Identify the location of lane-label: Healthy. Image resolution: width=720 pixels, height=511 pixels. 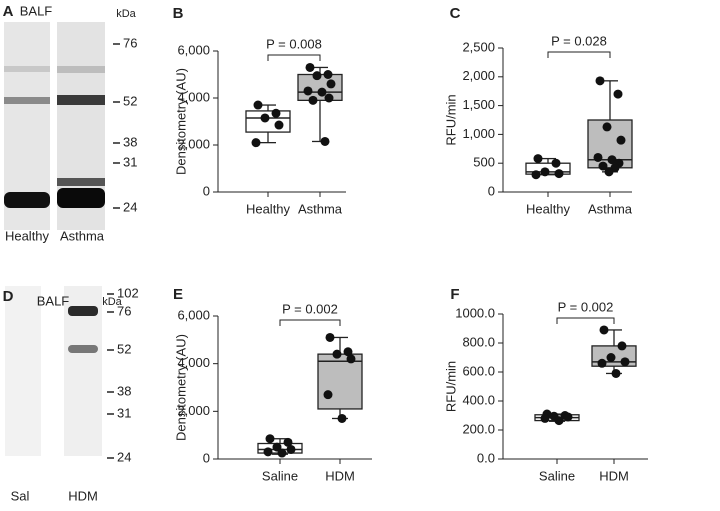
(27, 235).